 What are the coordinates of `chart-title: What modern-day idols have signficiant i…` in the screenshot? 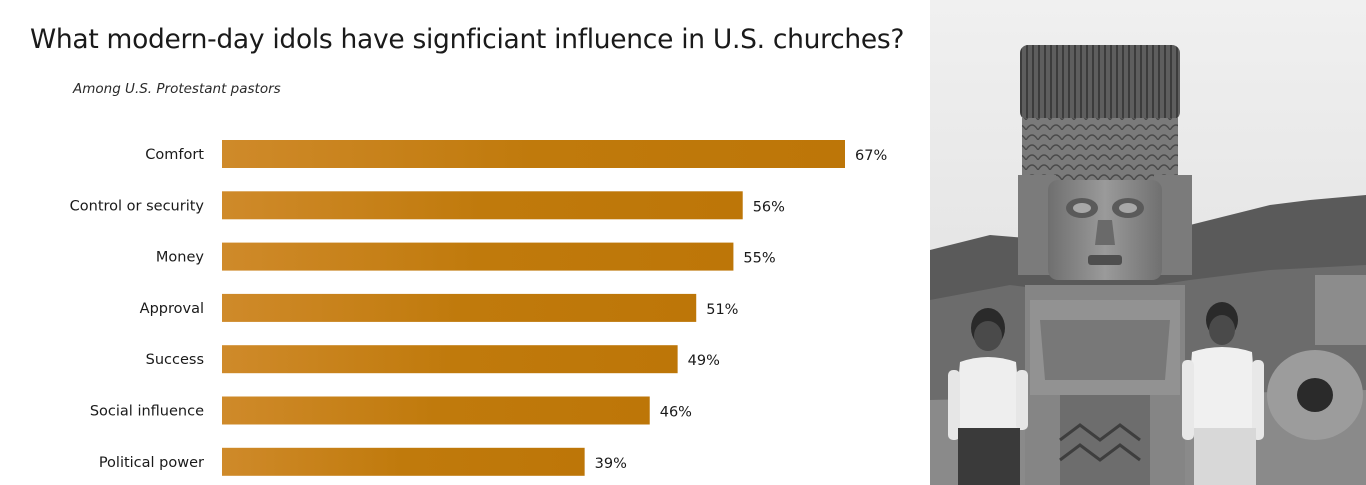 It's located at (467, 39).